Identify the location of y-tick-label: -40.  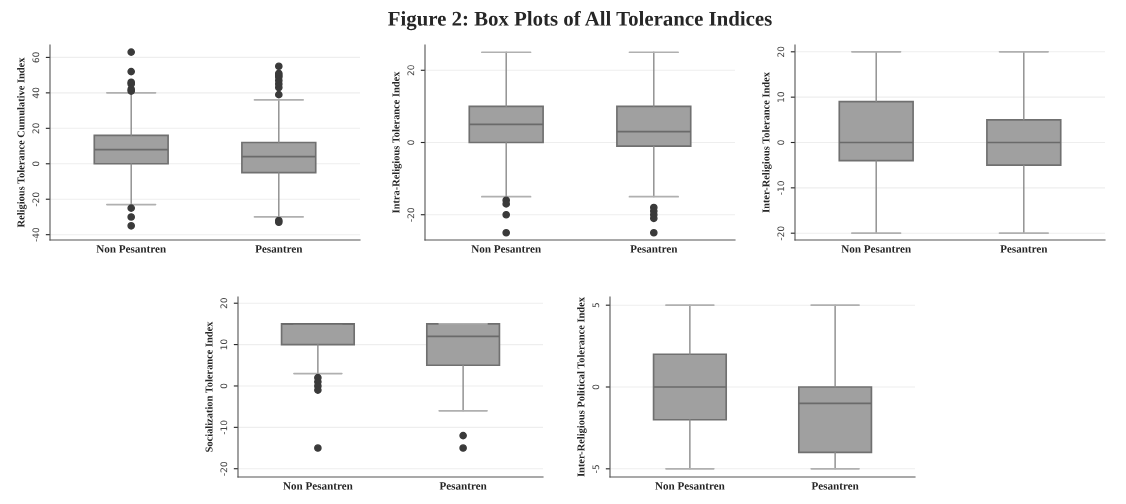
(36, 234).